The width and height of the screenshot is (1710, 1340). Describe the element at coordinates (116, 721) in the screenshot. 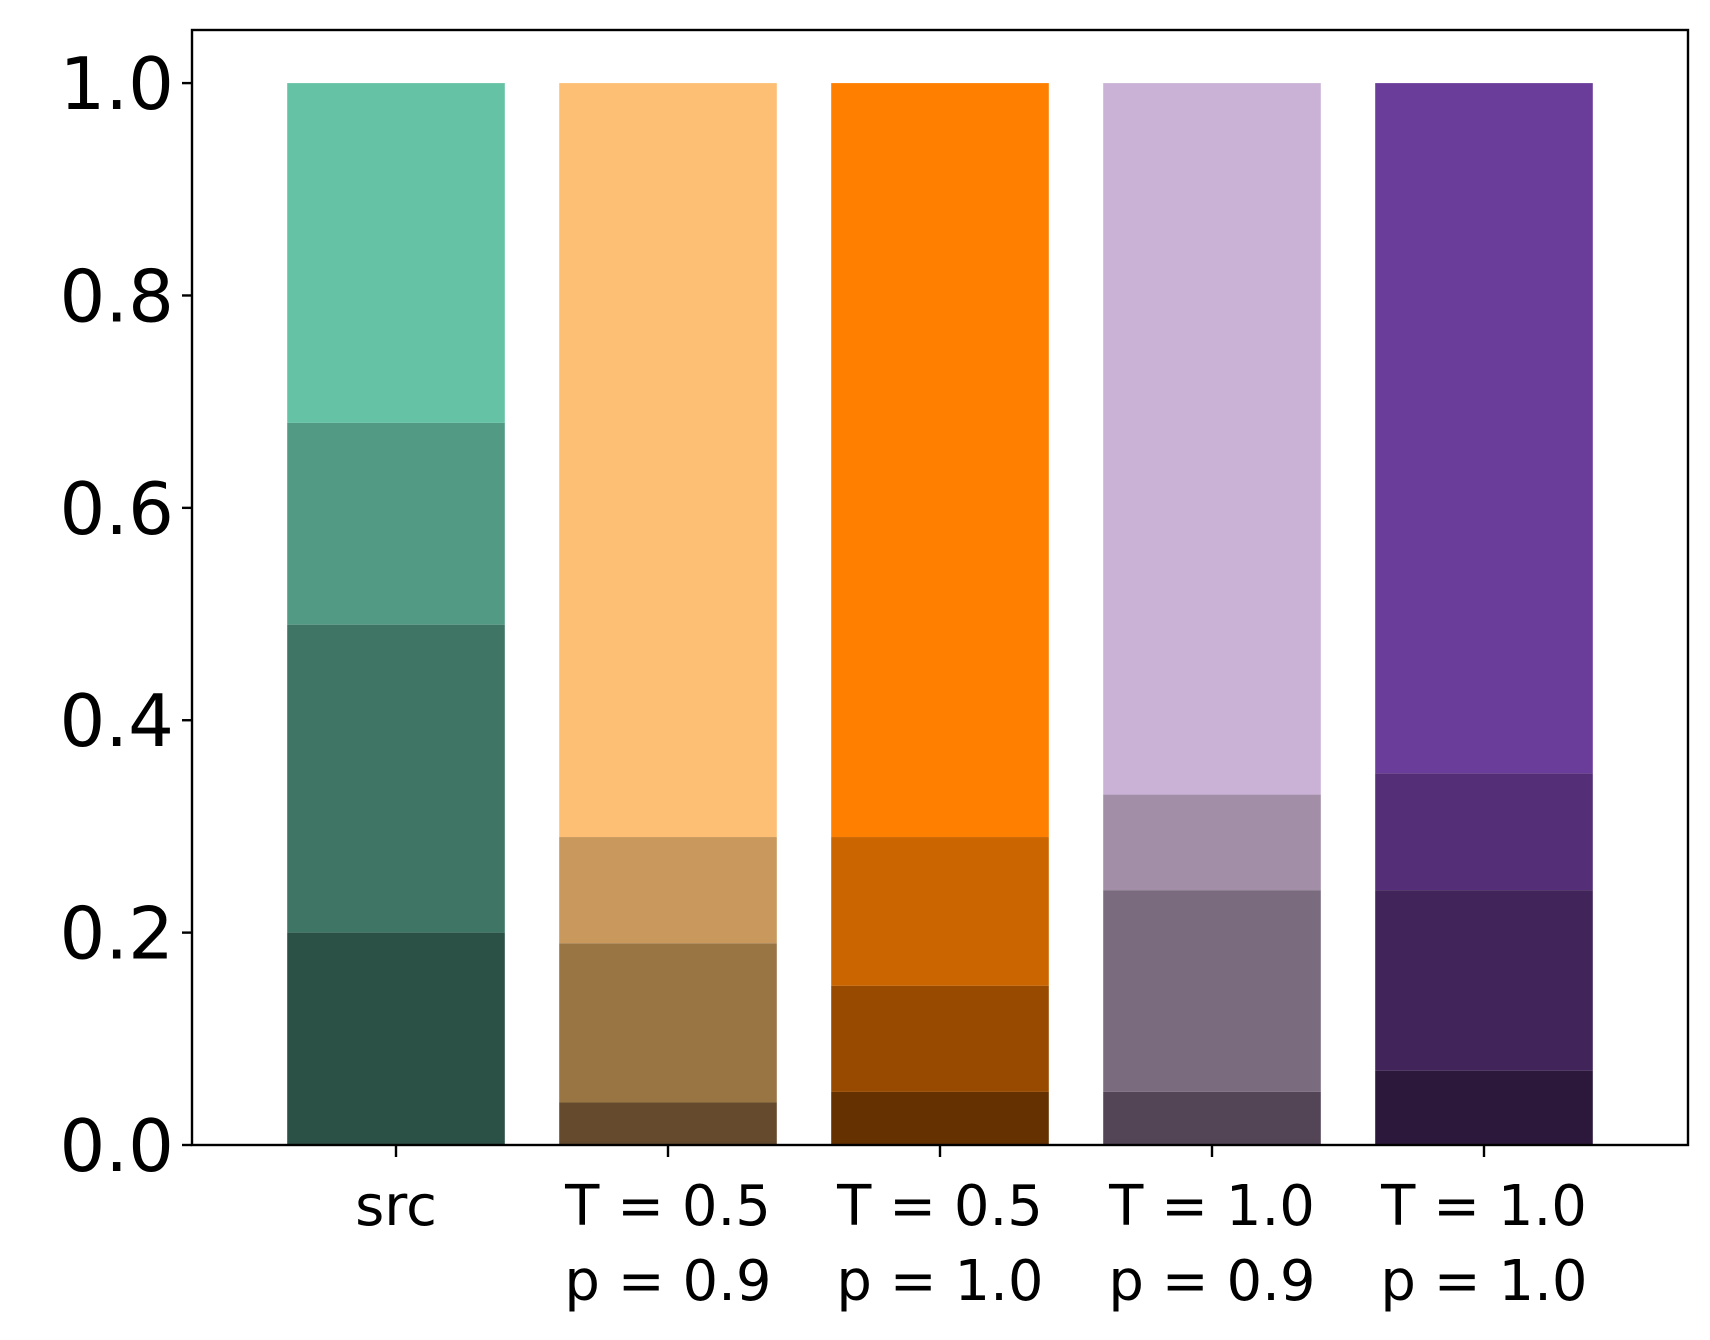

I see `y-tick-label-2: 0.4` at that location.